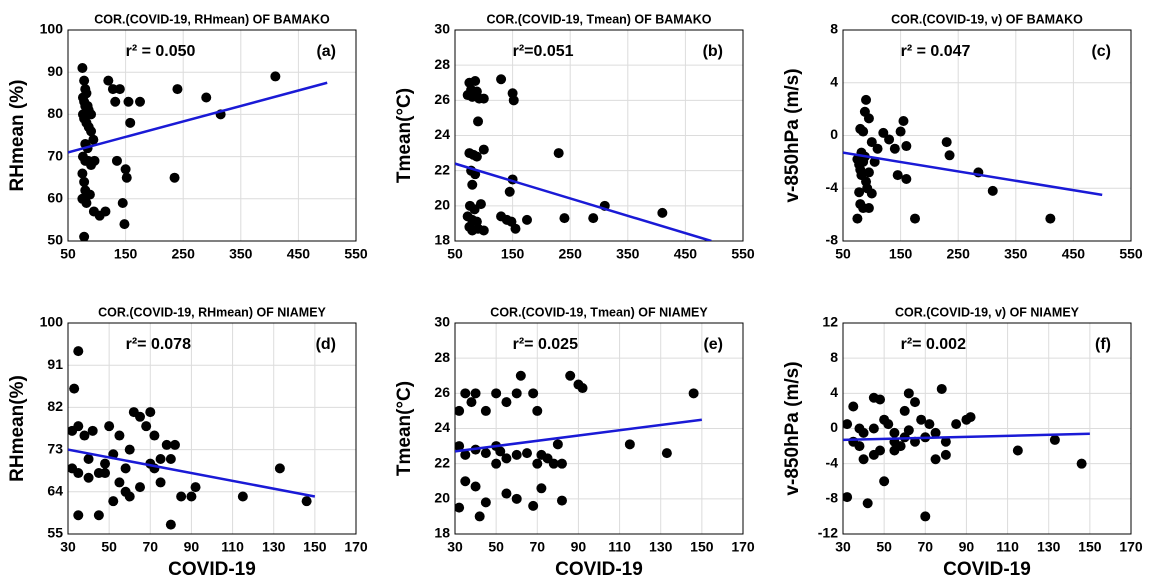 The height and width of the screenshot is (581, 1151). Describe the element at coordinates (150, 547) in the screenshot. I see `x-tick-label: 70` at that location.